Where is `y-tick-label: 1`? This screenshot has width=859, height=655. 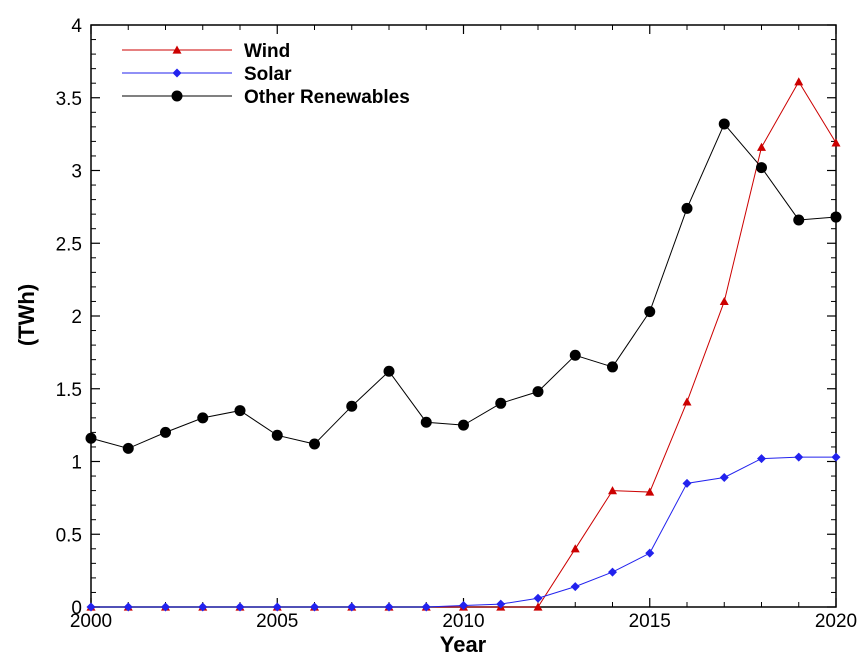 y-tick-label: 1 is located at coordinates (76, 463).